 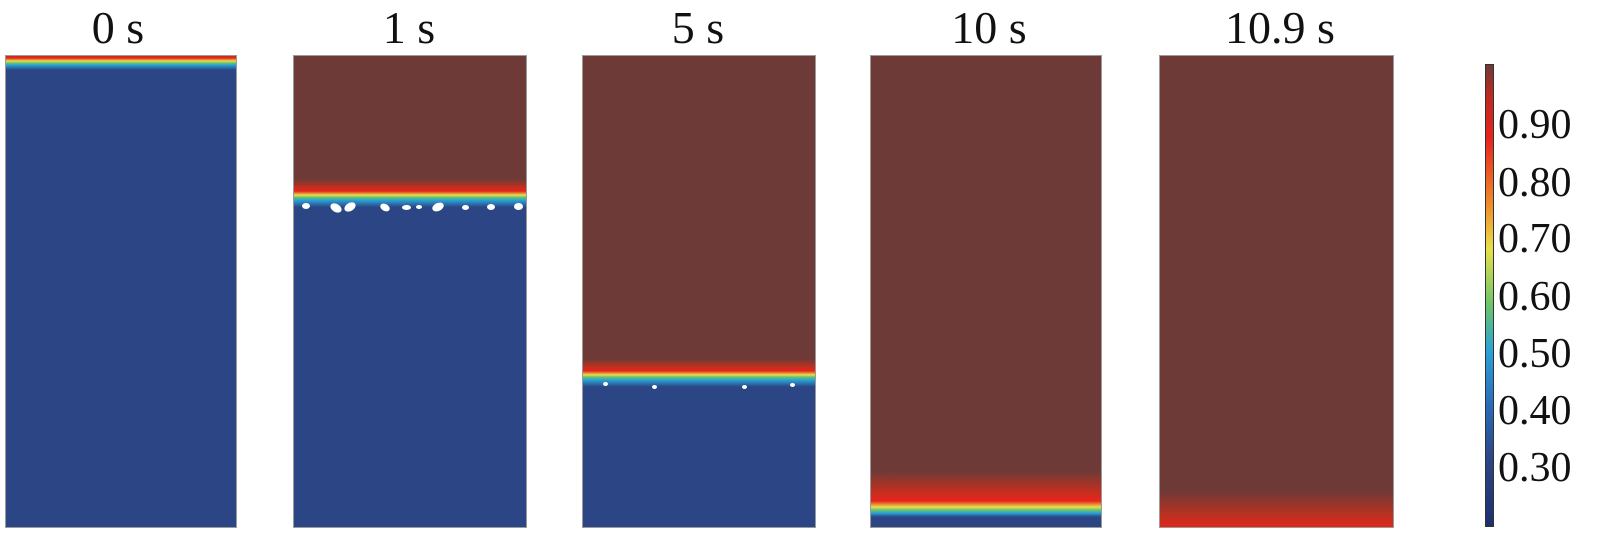 I want to click on colorbar-tick-label: 0.50, so click(x=1535, y=354).